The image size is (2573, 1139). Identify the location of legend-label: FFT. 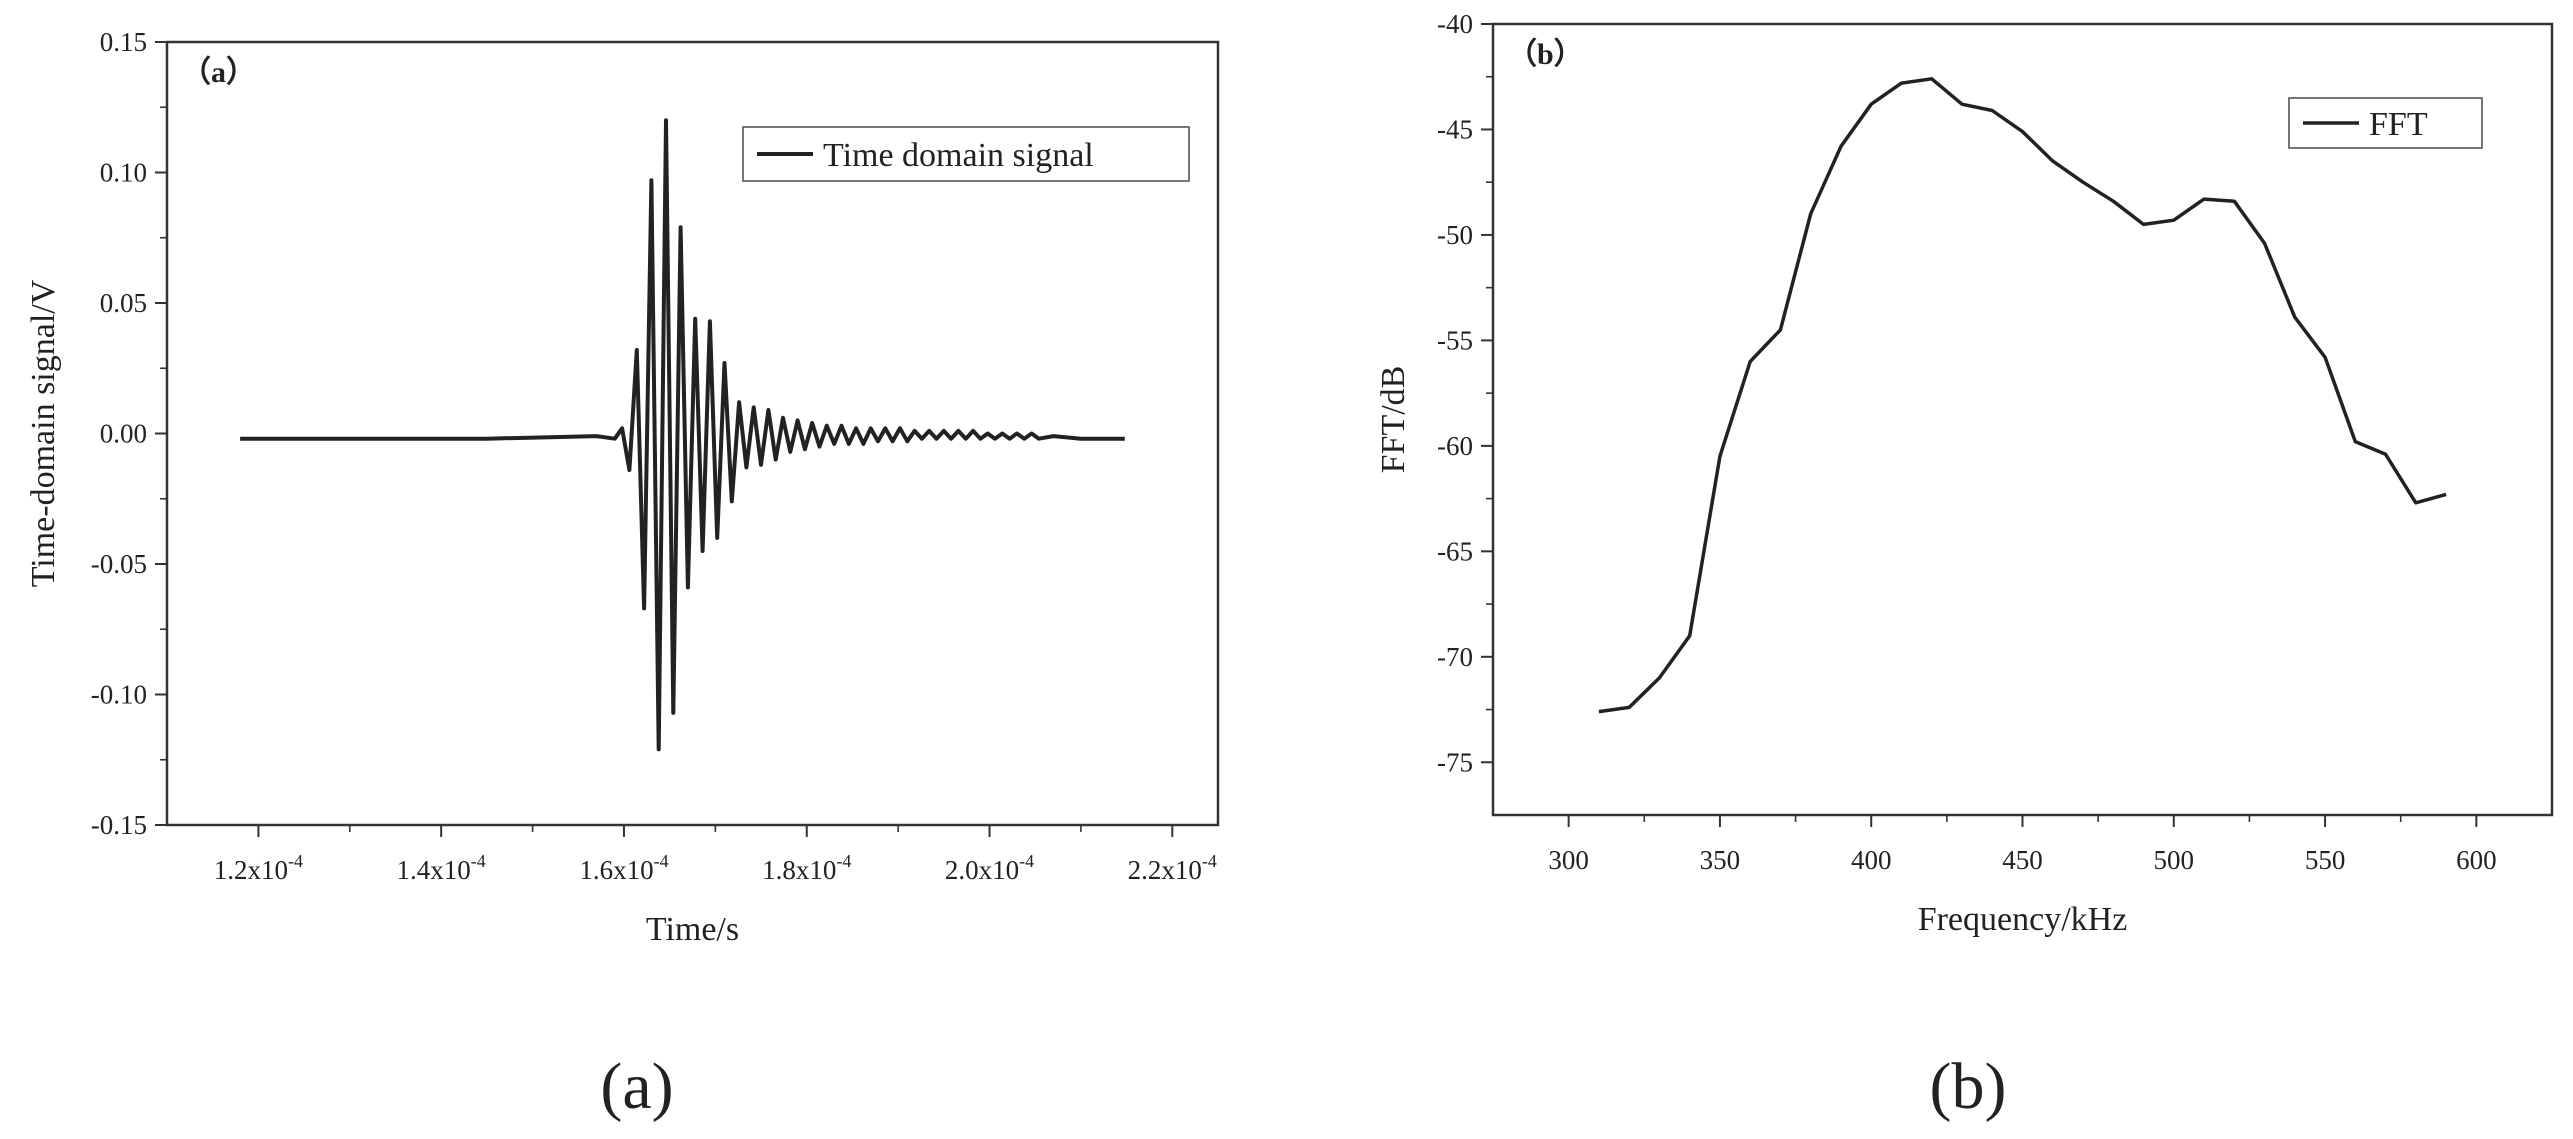
(2398, 124).